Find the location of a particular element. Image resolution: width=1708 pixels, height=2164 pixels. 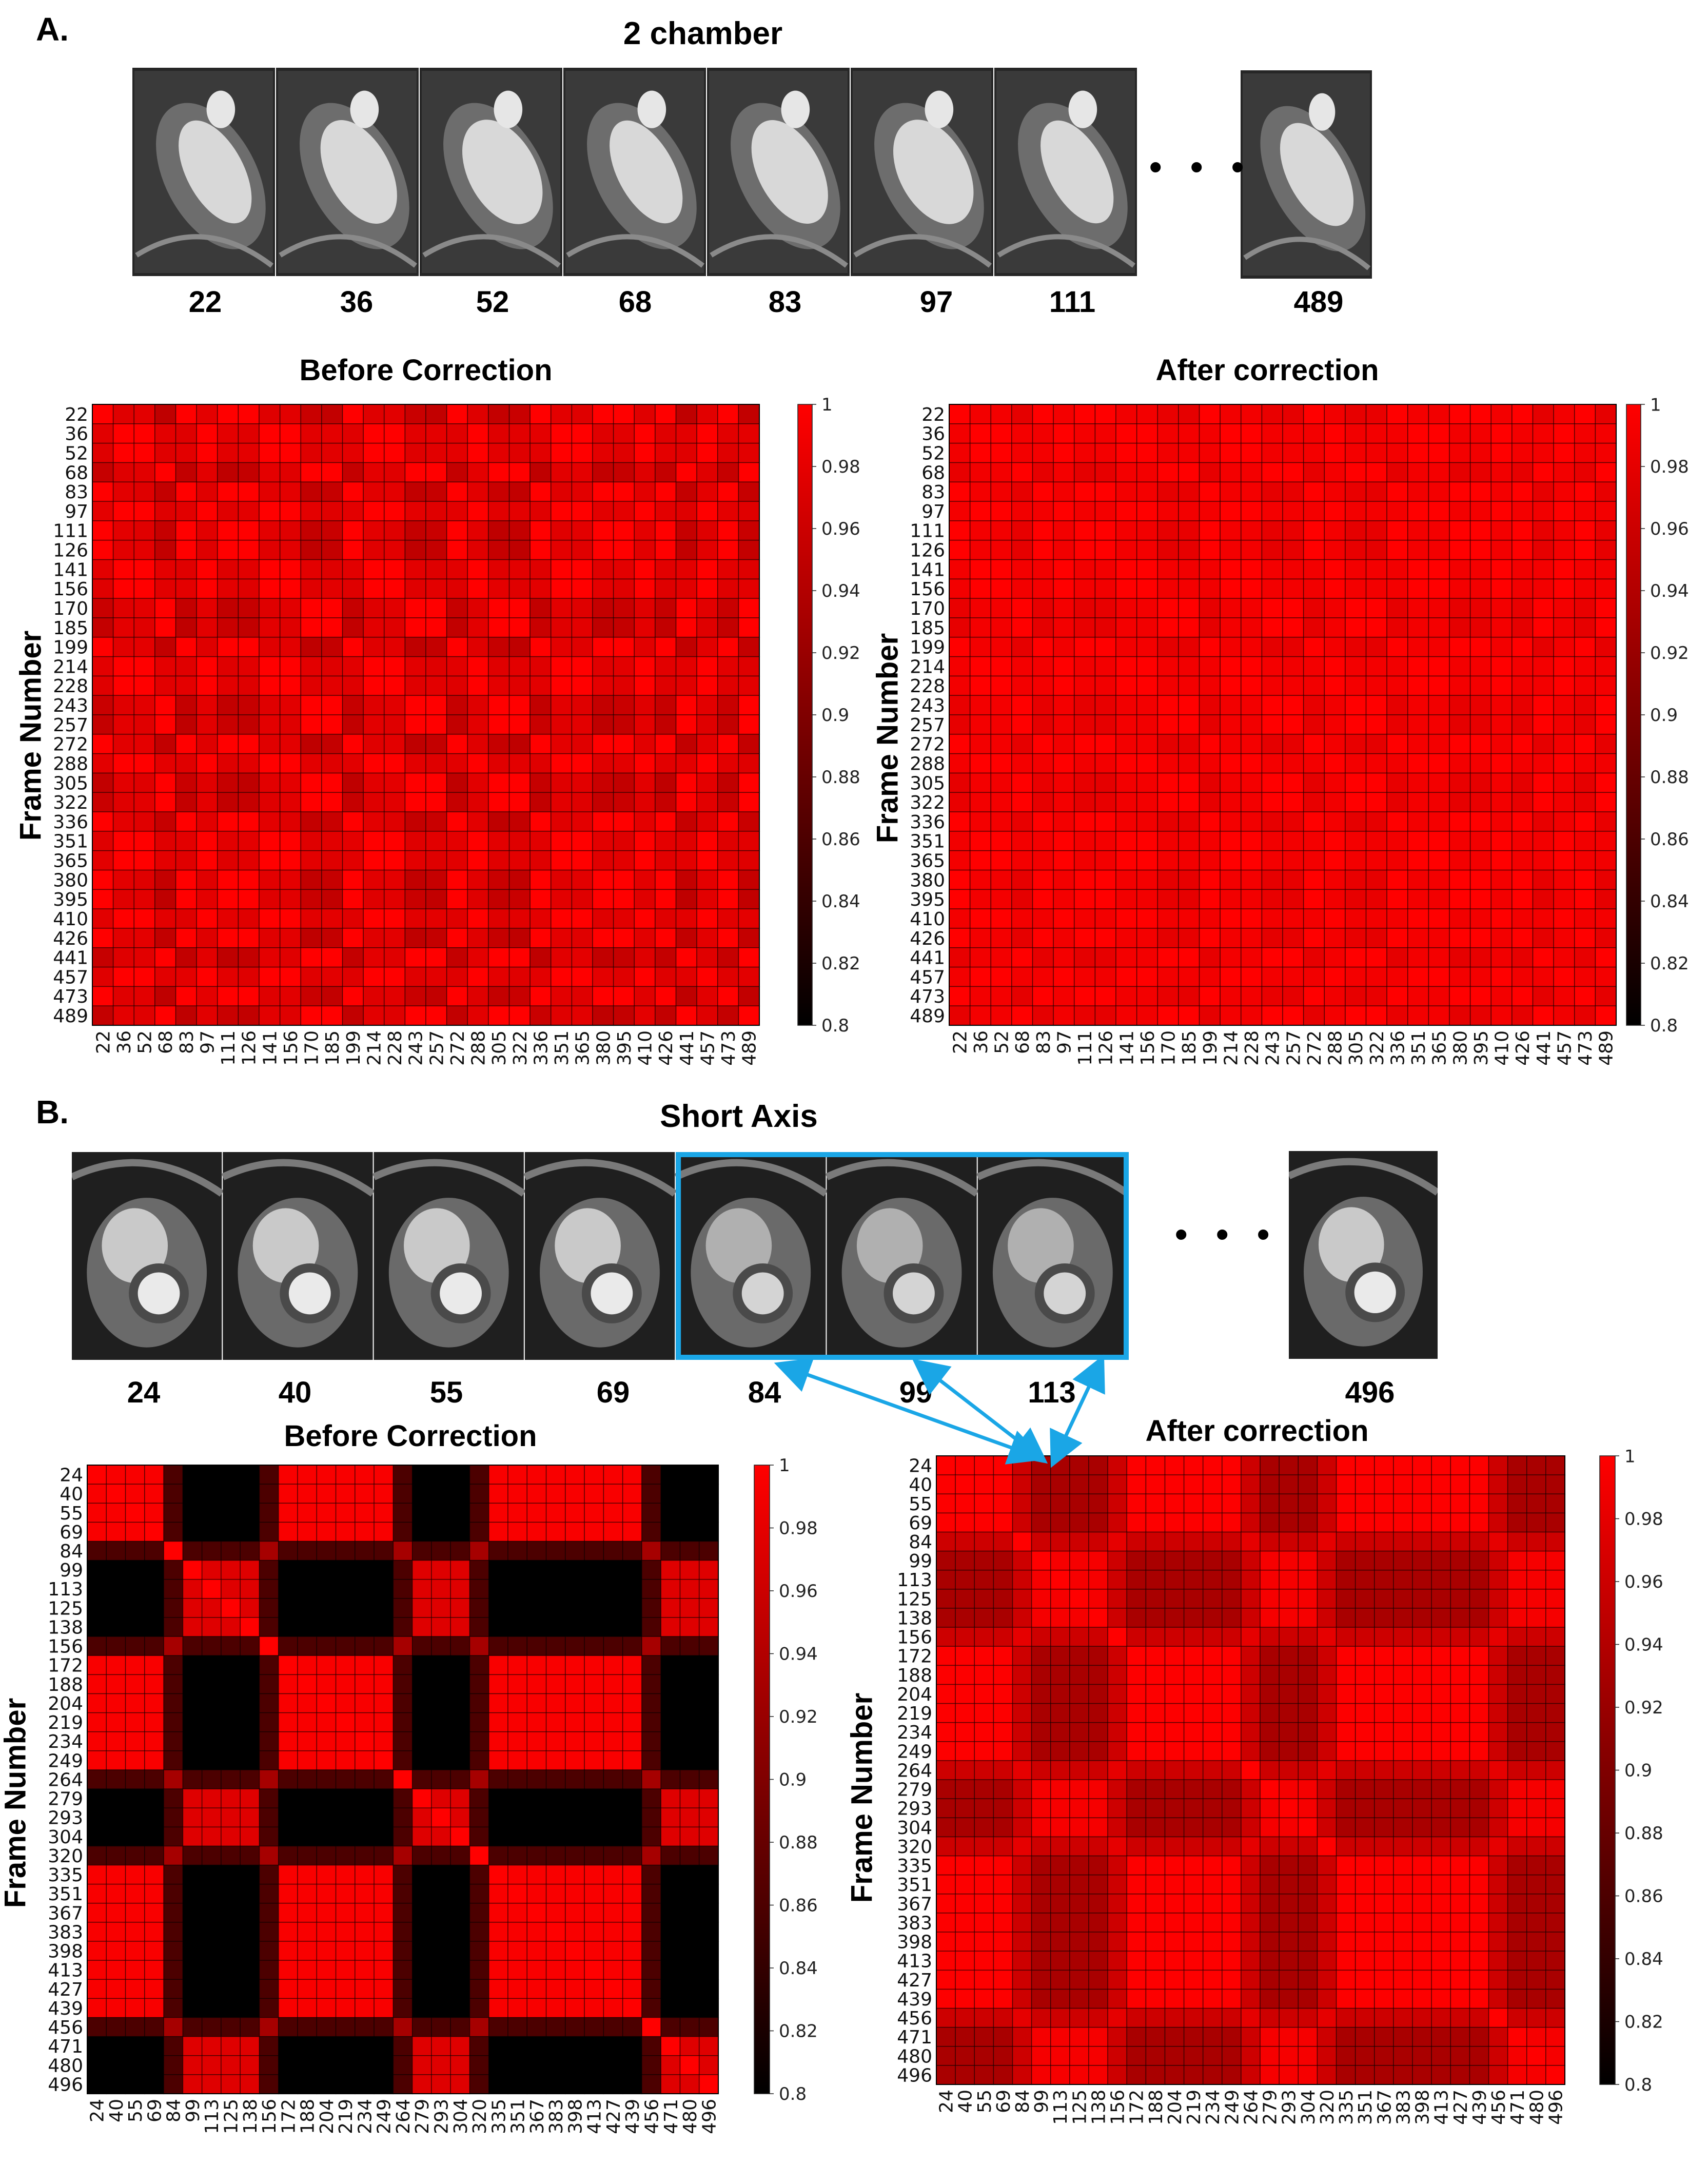

colorbar-tick-label: 0.9 is located at coordinates (1638, 1771).